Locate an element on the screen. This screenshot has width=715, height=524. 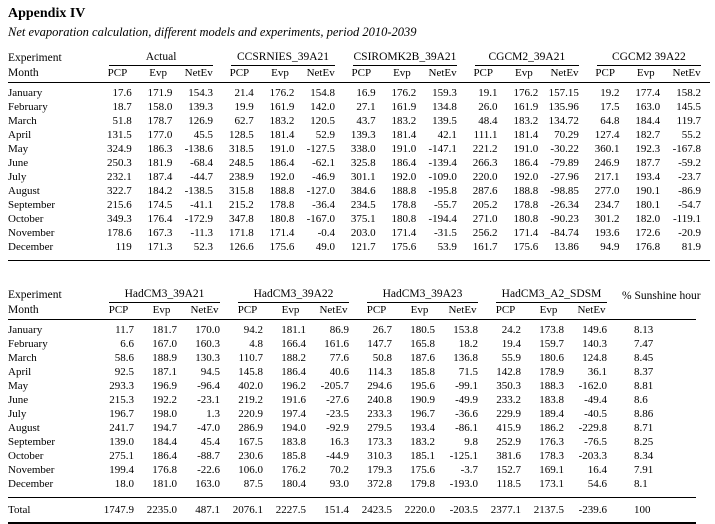
value-cell: 187.1 is located at coordinates (164, 372).